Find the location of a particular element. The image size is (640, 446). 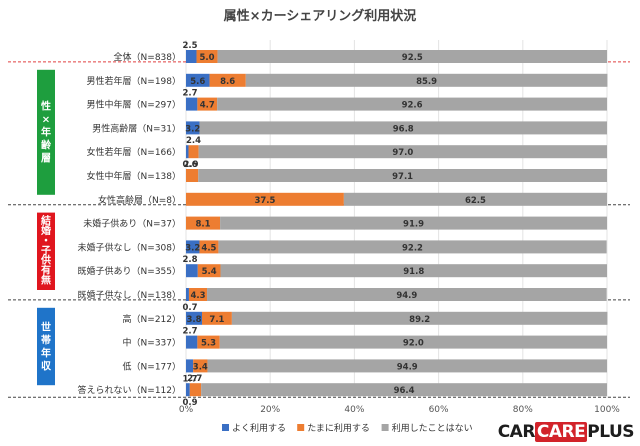

legend-label: たまに利用する is located at coordinates (338, 428).